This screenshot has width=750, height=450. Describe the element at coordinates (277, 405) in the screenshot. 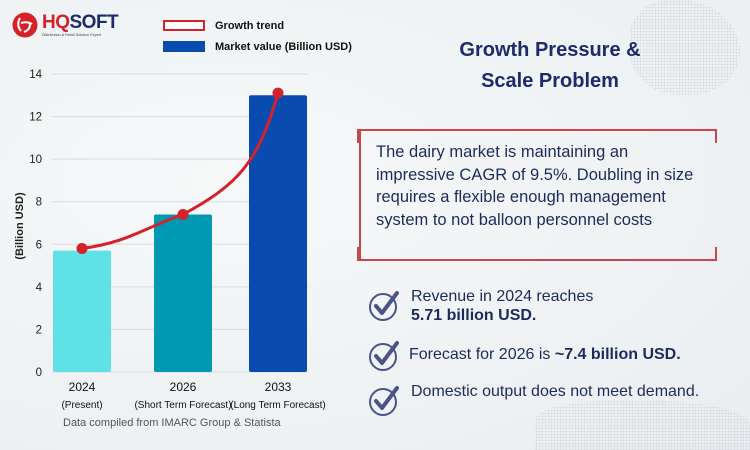

I see `x-tick-sublabel: (Long Term Forecast)` at that location.